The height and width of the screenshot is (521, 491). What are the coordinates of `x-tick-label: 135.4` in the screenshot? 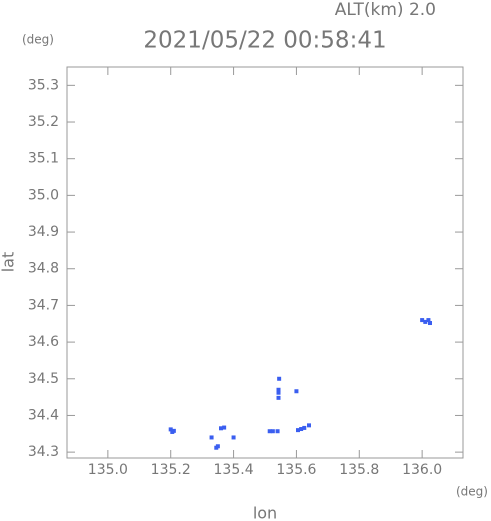 It's located at (234, 470).